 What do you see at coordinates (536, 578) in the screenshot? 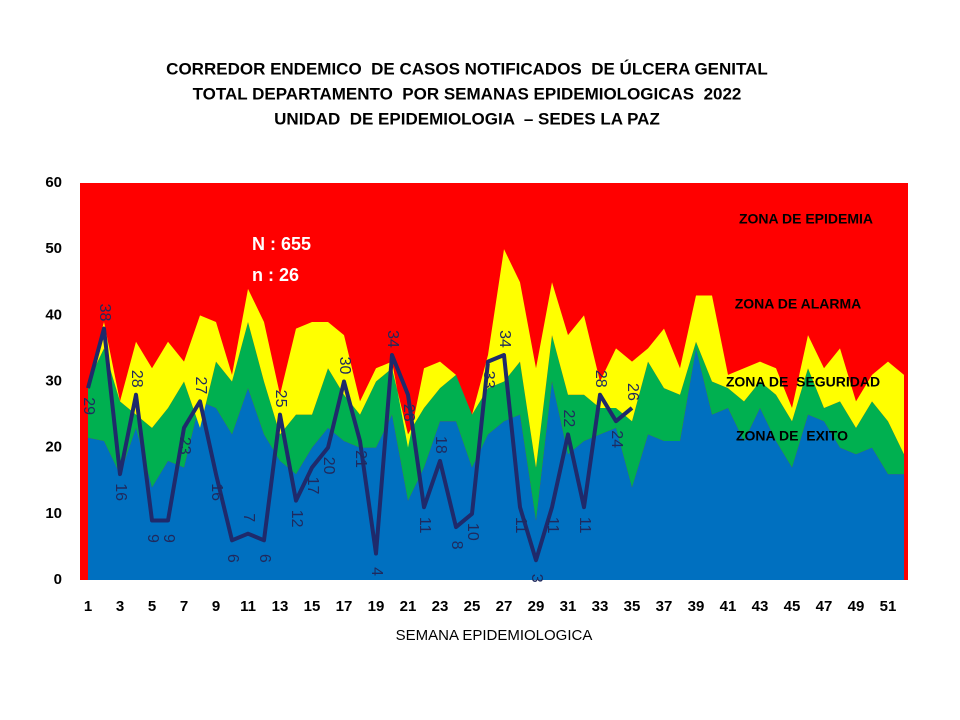
I see `data-label: 3` at bounding box center [536, 578].